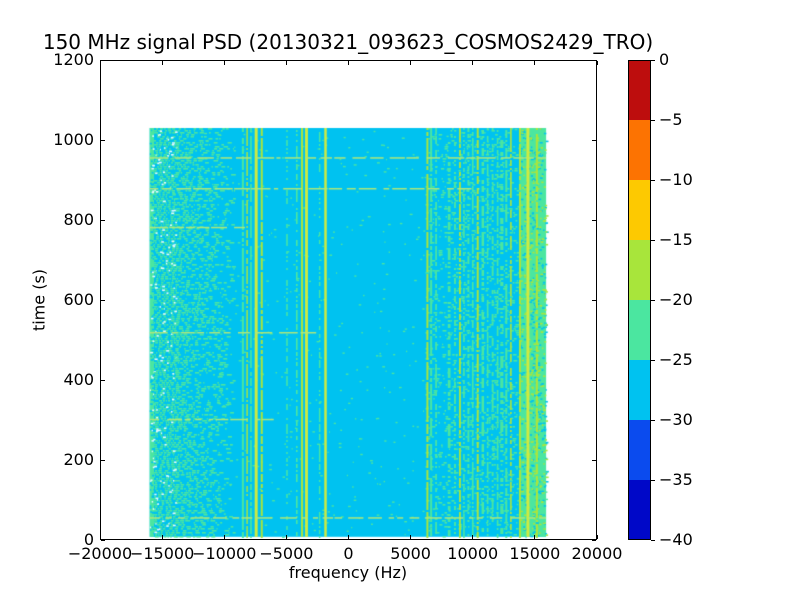  Describe the element at coordinates (286, 553) in the screenshot. I see `x-tick-label: −5000` at that location.